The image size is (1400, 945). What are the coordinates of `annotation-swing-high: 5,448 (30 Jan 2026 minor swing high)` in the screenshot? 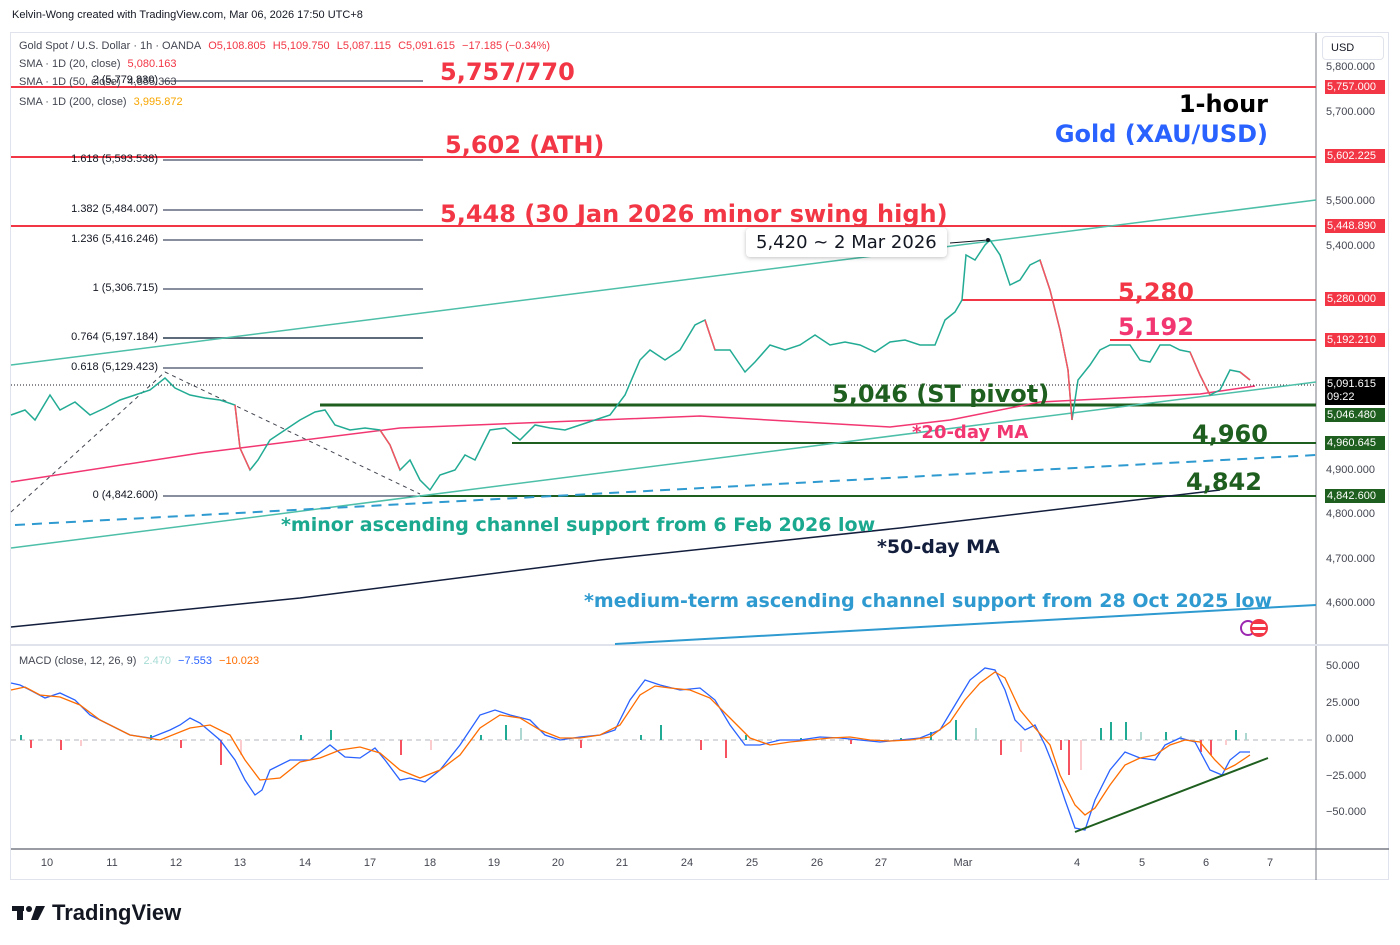 It's located at (694, 214).